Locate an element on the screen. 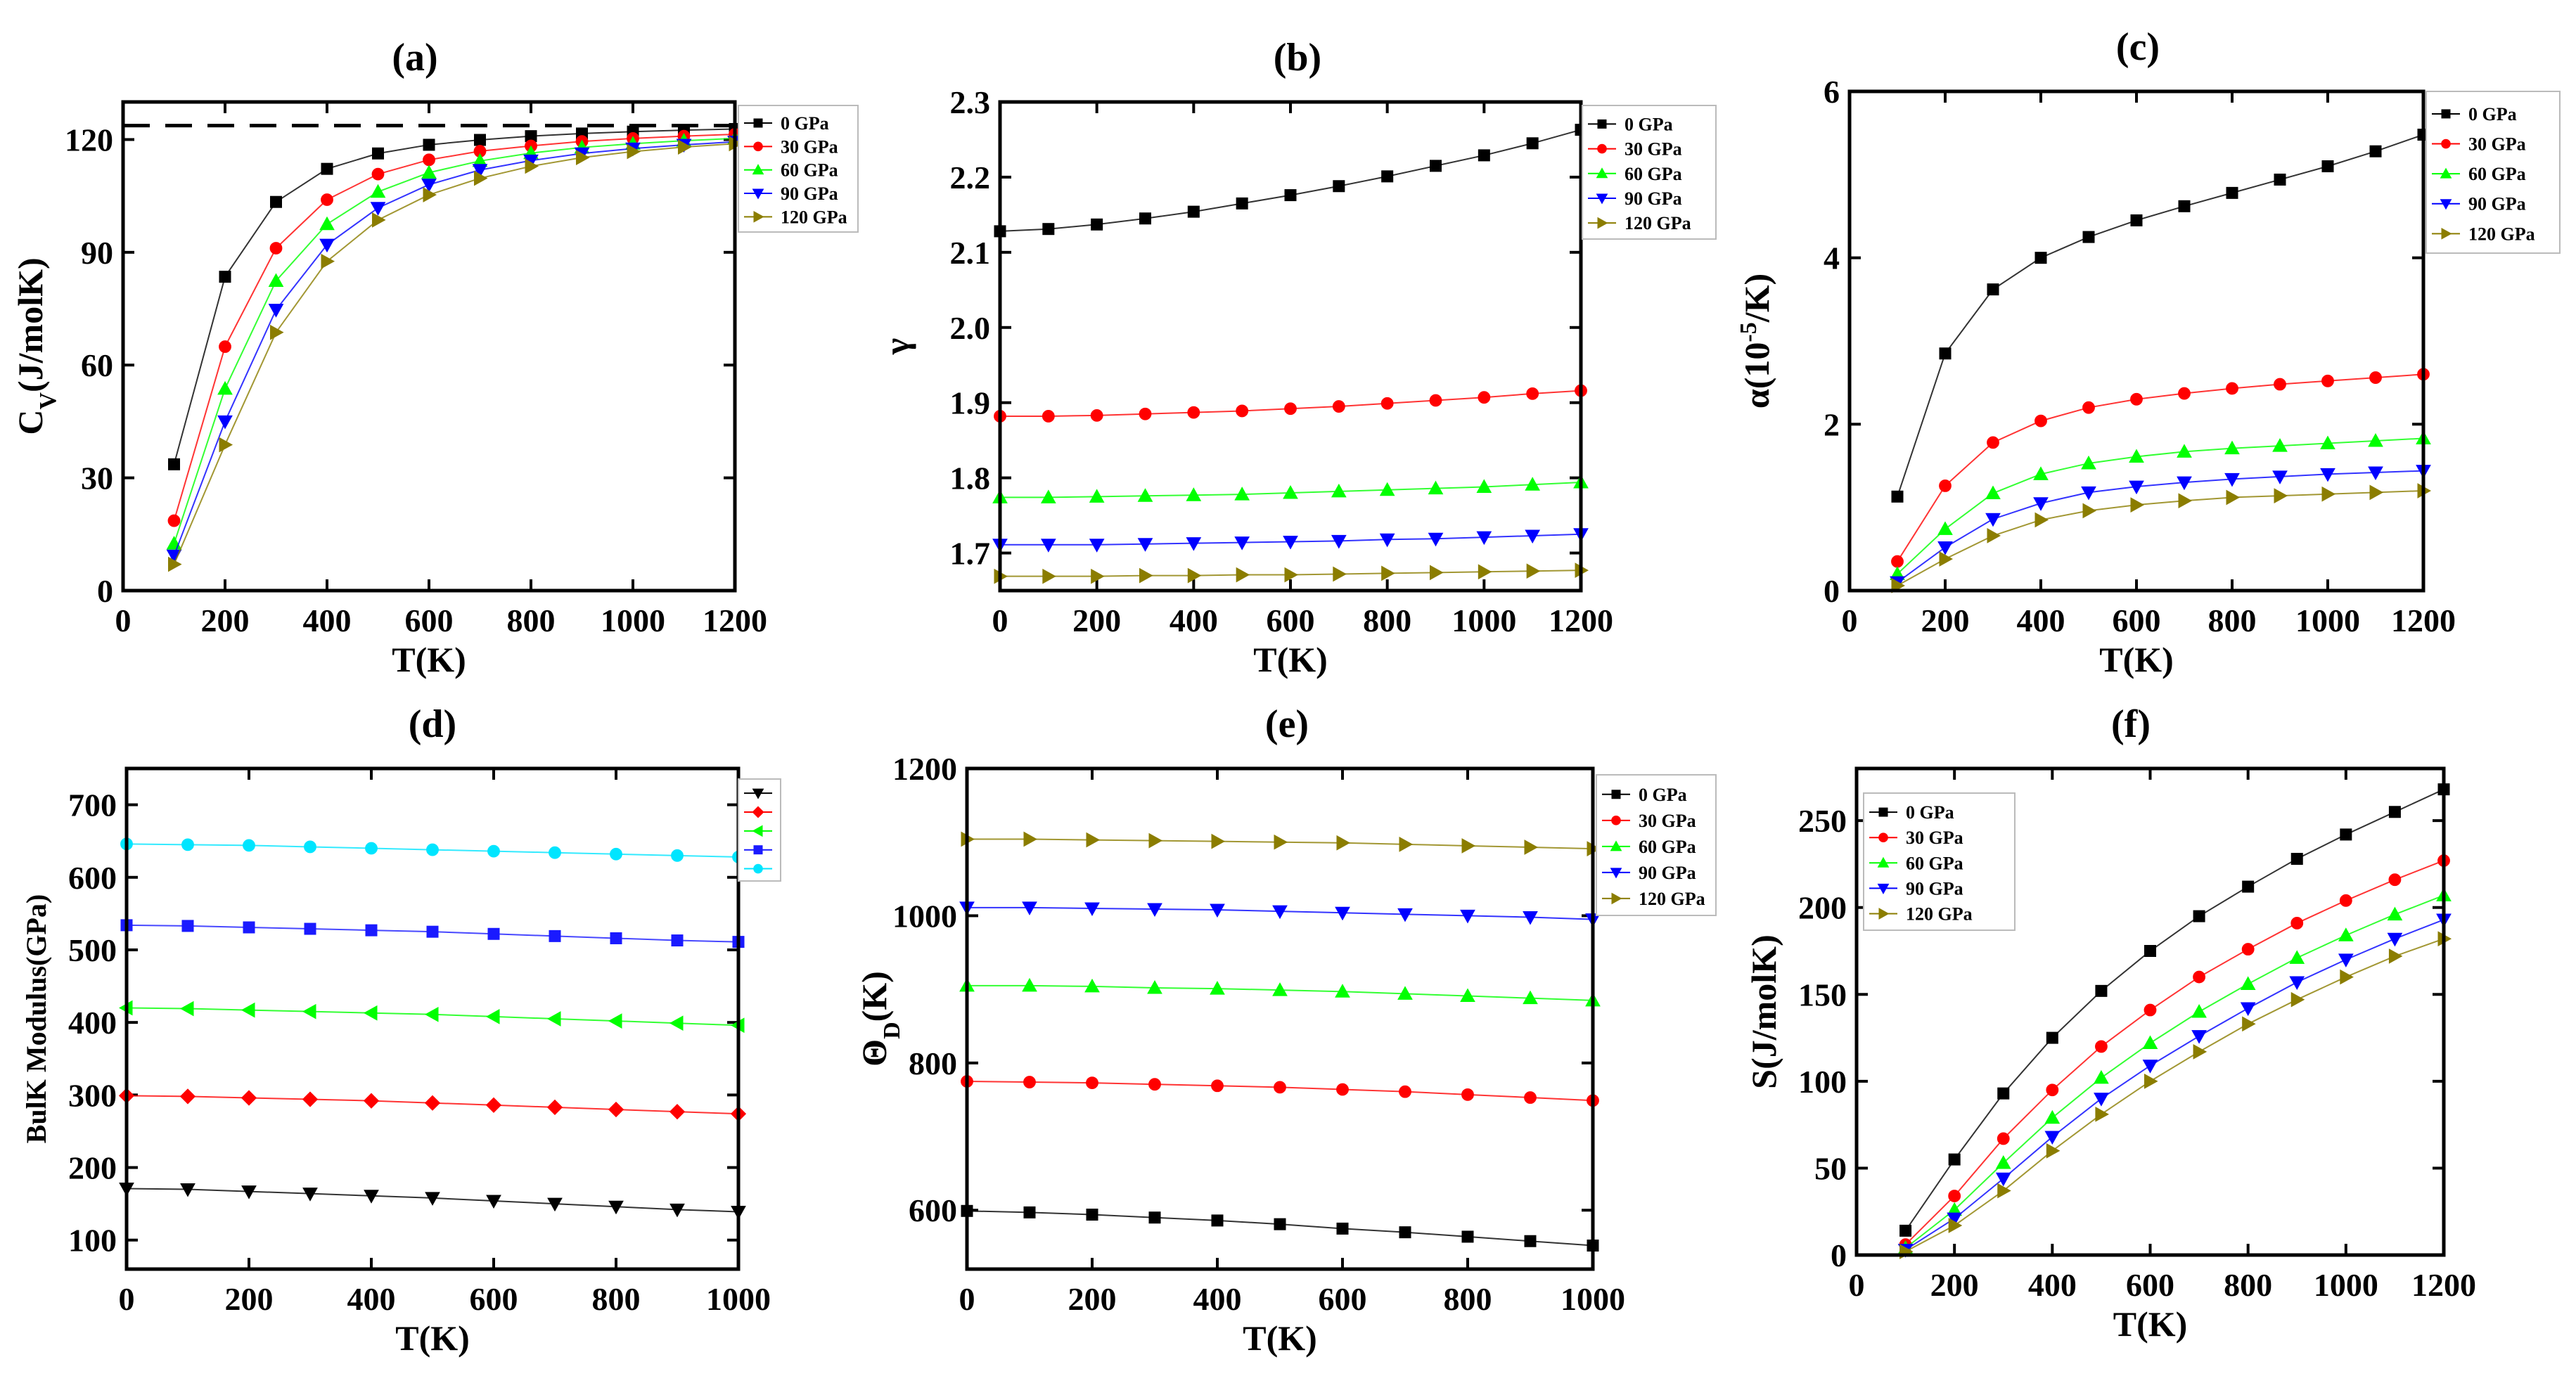 This screenshot has width=2576, height=1383. y-label-sub: V is located at coordinates (48, 401).